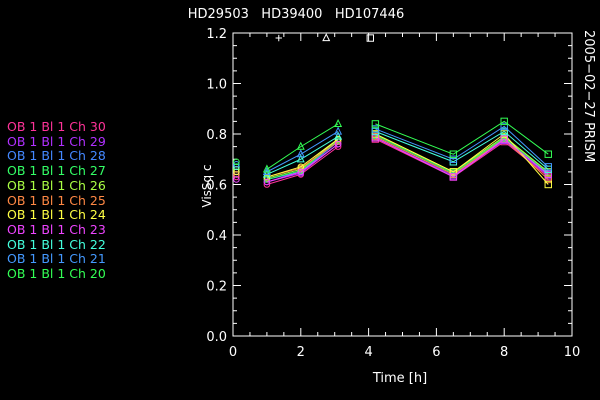  Describe the element at coordinates (56, 229) in the screenshot. I see `legend-item: OB 1 Bl 1 Ch 23` at that location.